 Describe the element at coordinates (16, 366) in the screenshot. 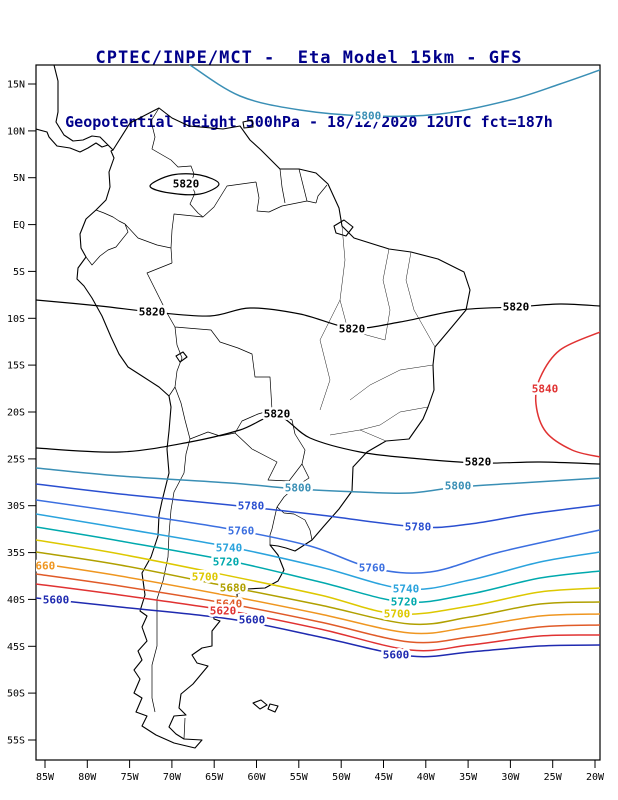

I see `lat-label-15S: 15S` at that location.